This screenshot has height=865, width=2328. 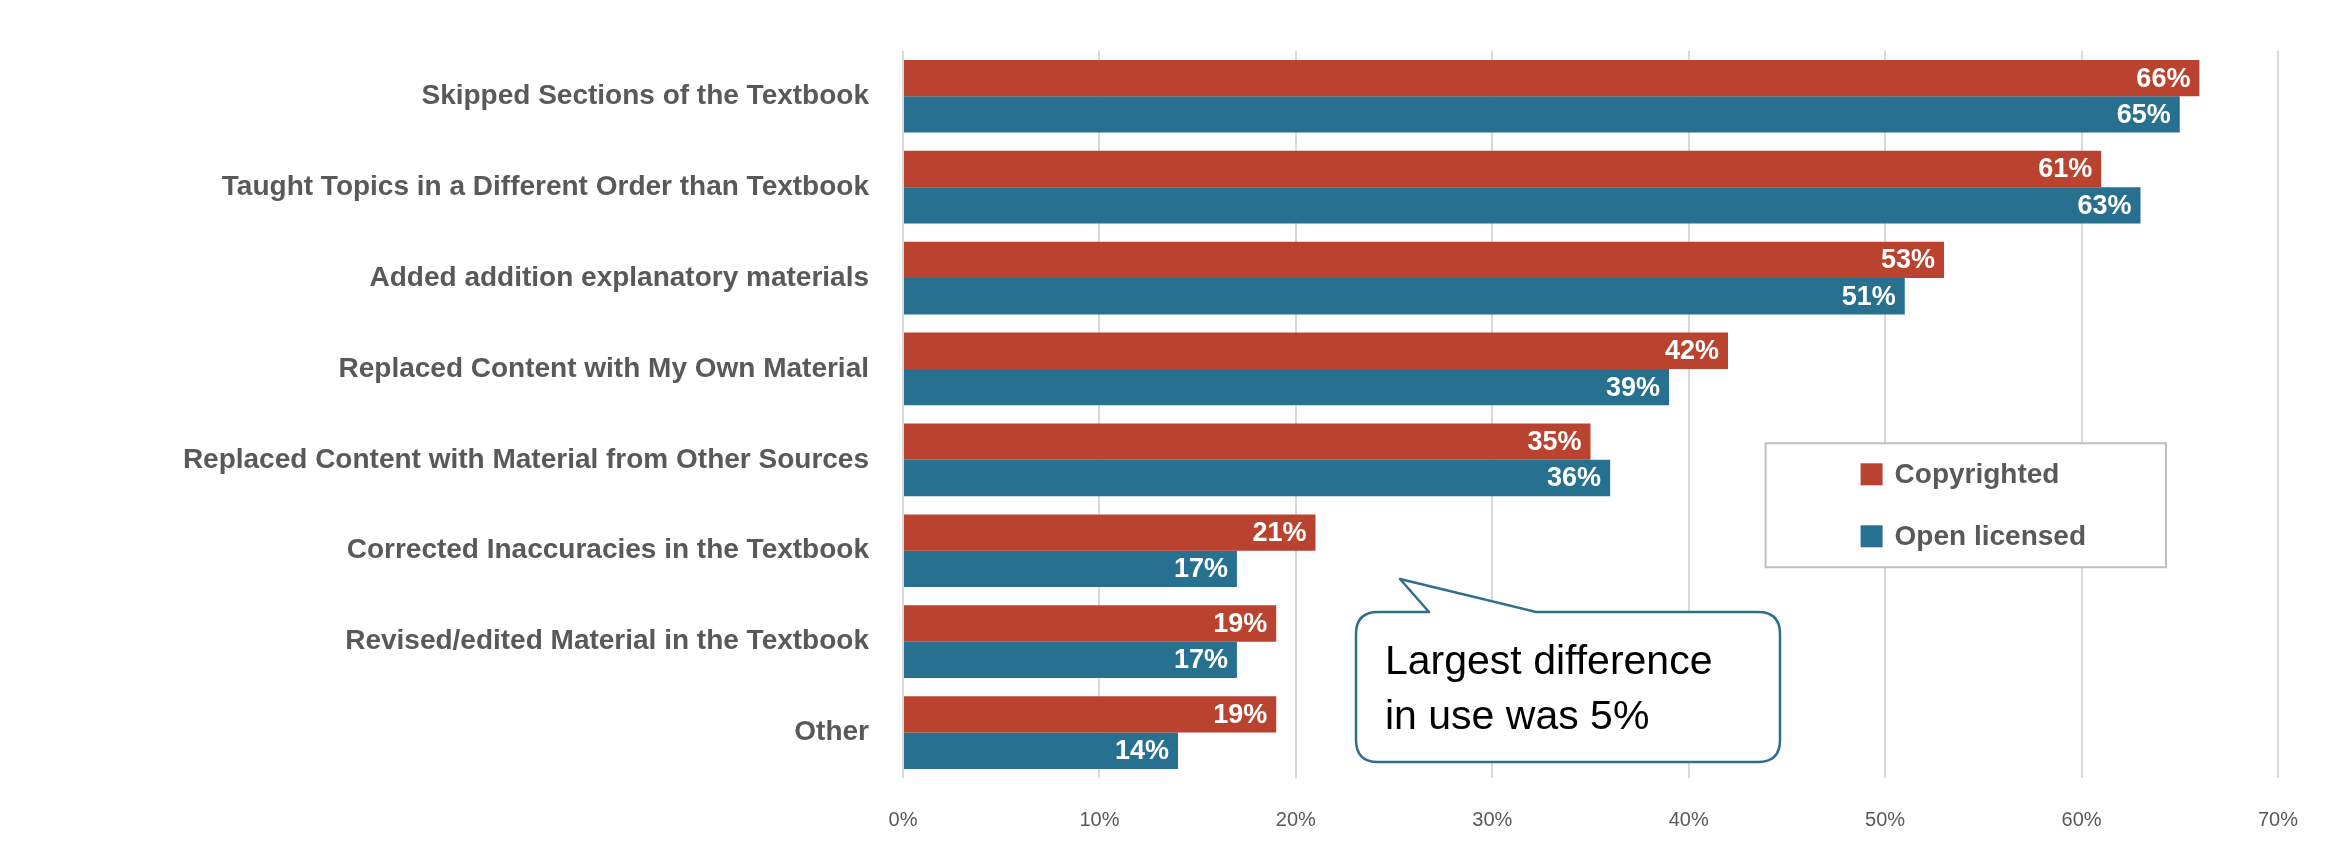 I want to click on y-tick-label: Replaced Content with Material from Other Sources, so click(x=525, y=458).